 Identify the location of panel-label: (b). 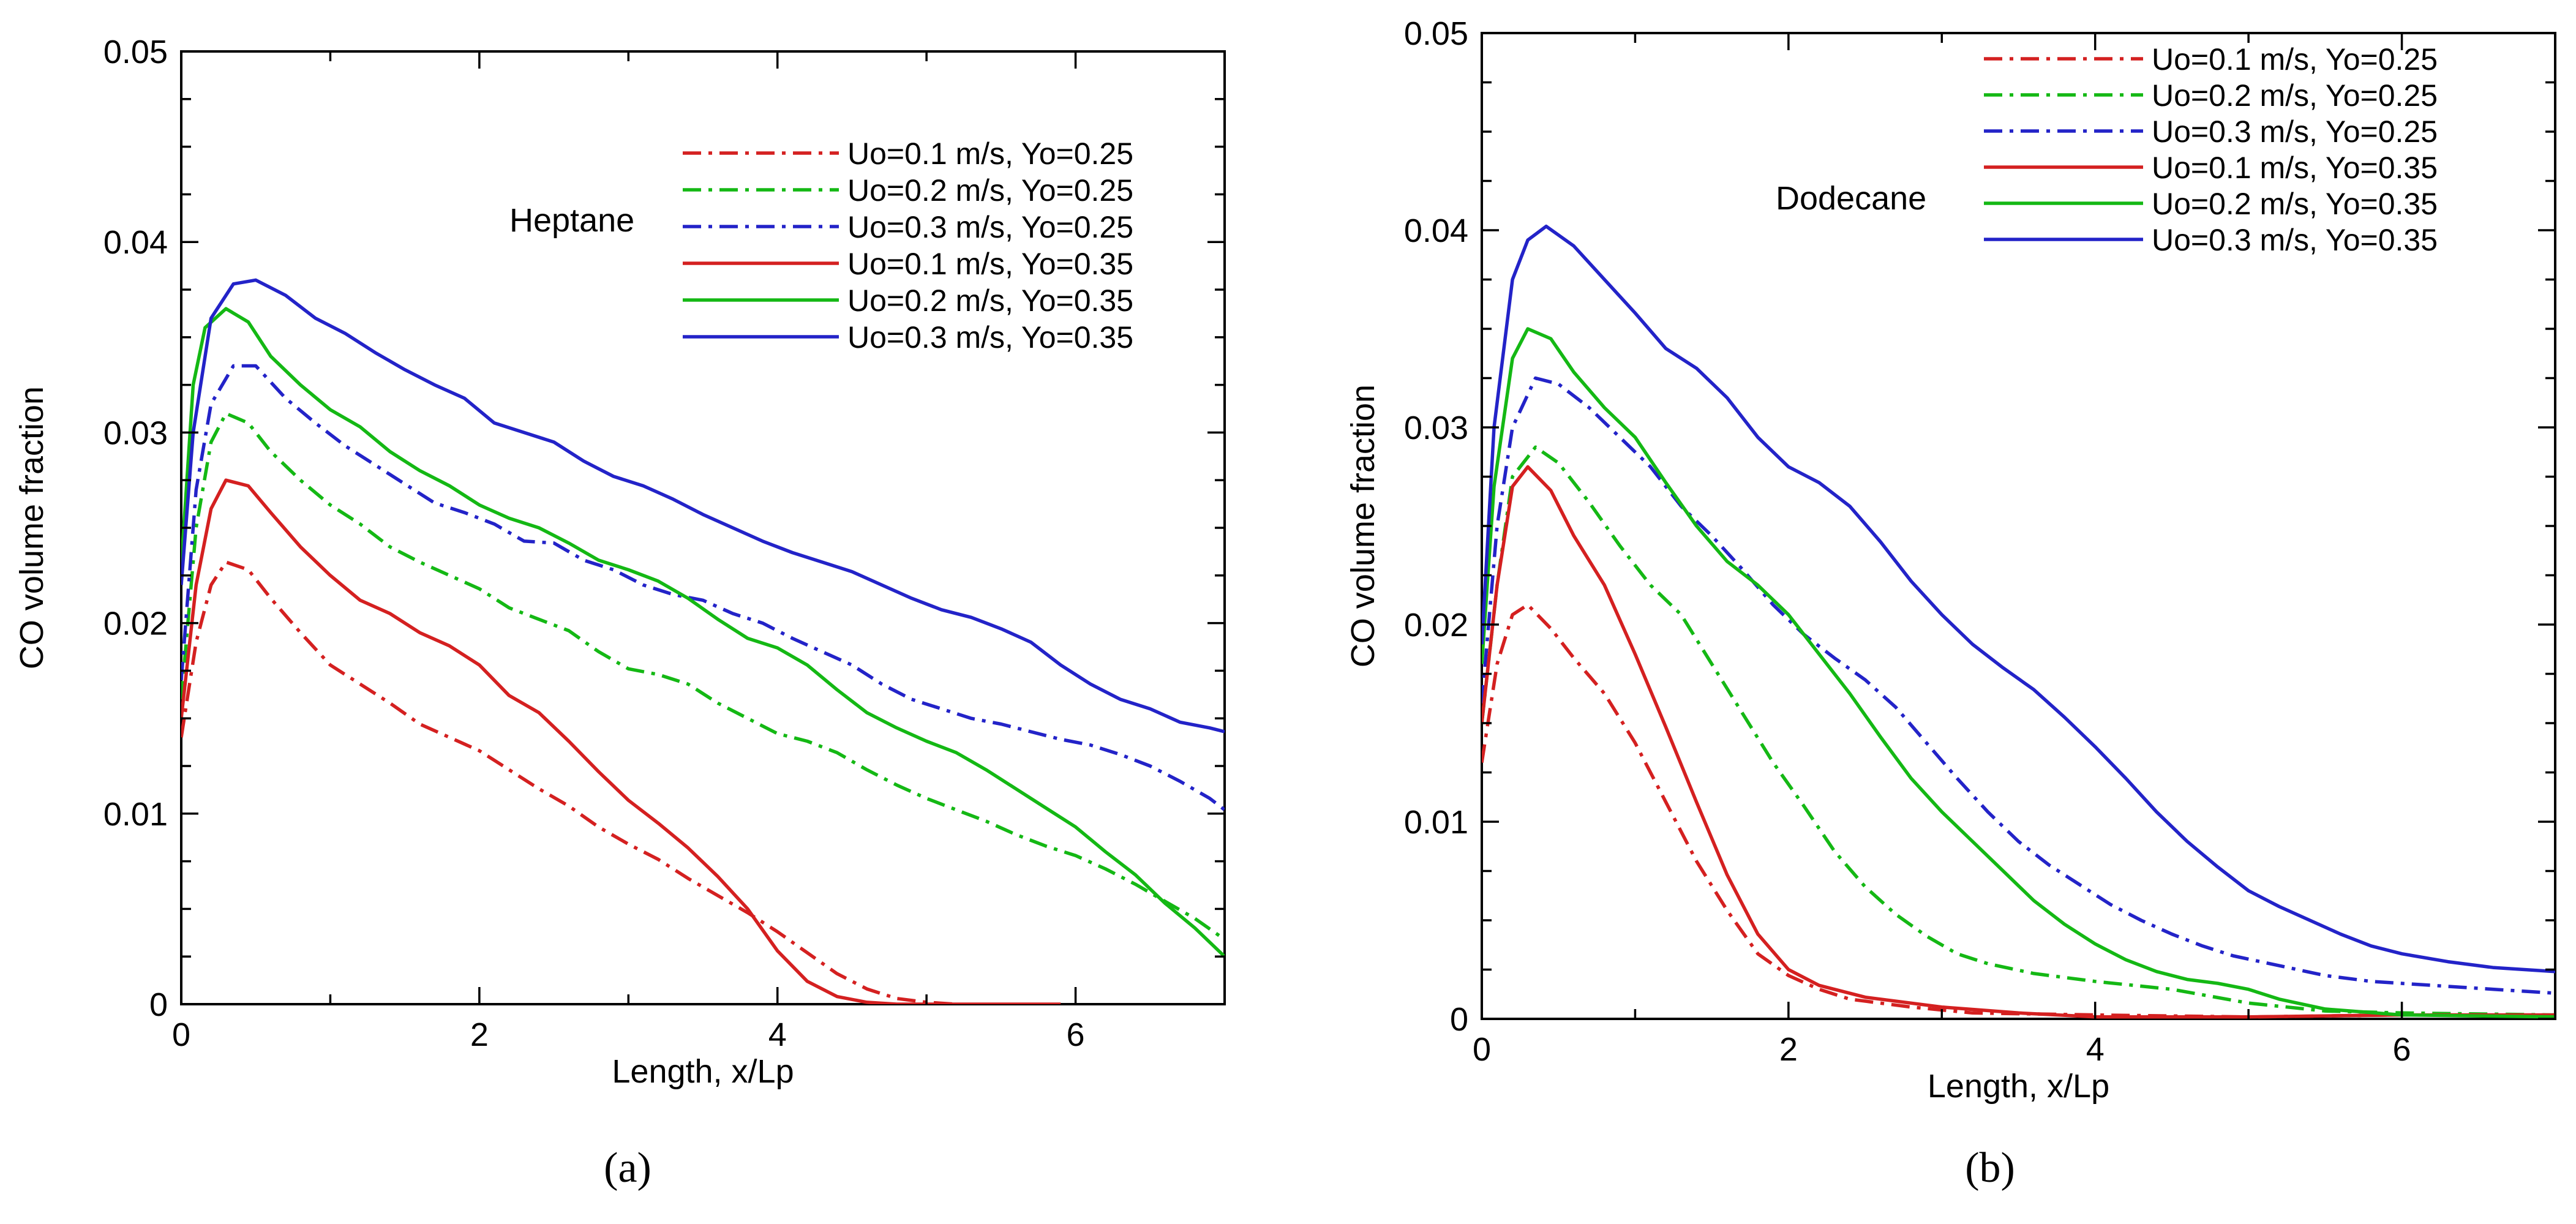
(1990, 1168).